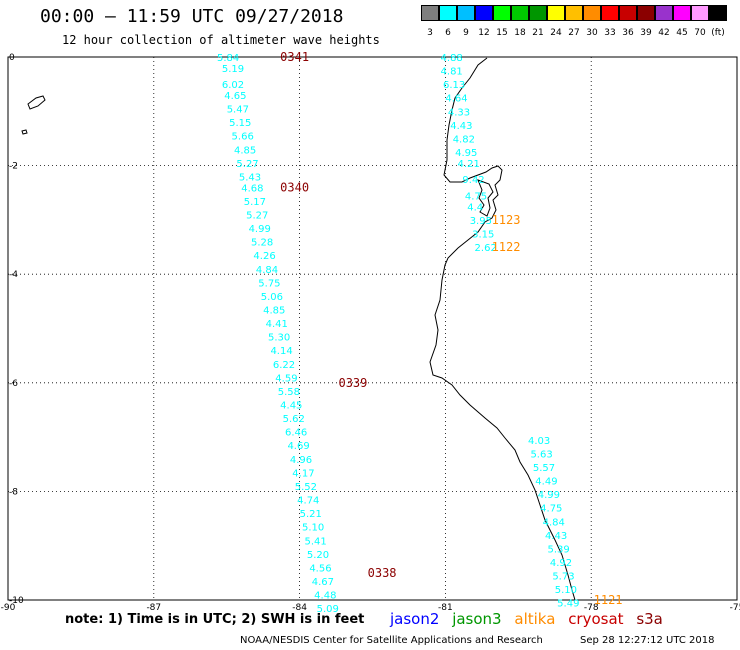 The image size is (740, 650). What do you see at coordinates (289, 392) in the screenshot?
I see `swh-value: 5.58` at bounding box center [289, 392].